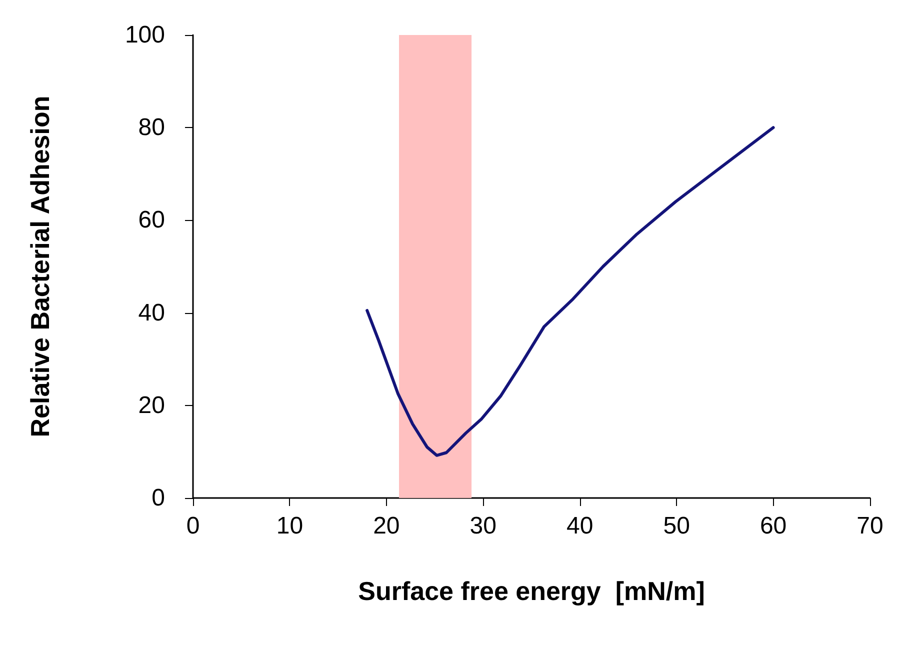 This screenshot has width=907, height=647. I want to click on y-tick-label: 0, so click(158, 498).